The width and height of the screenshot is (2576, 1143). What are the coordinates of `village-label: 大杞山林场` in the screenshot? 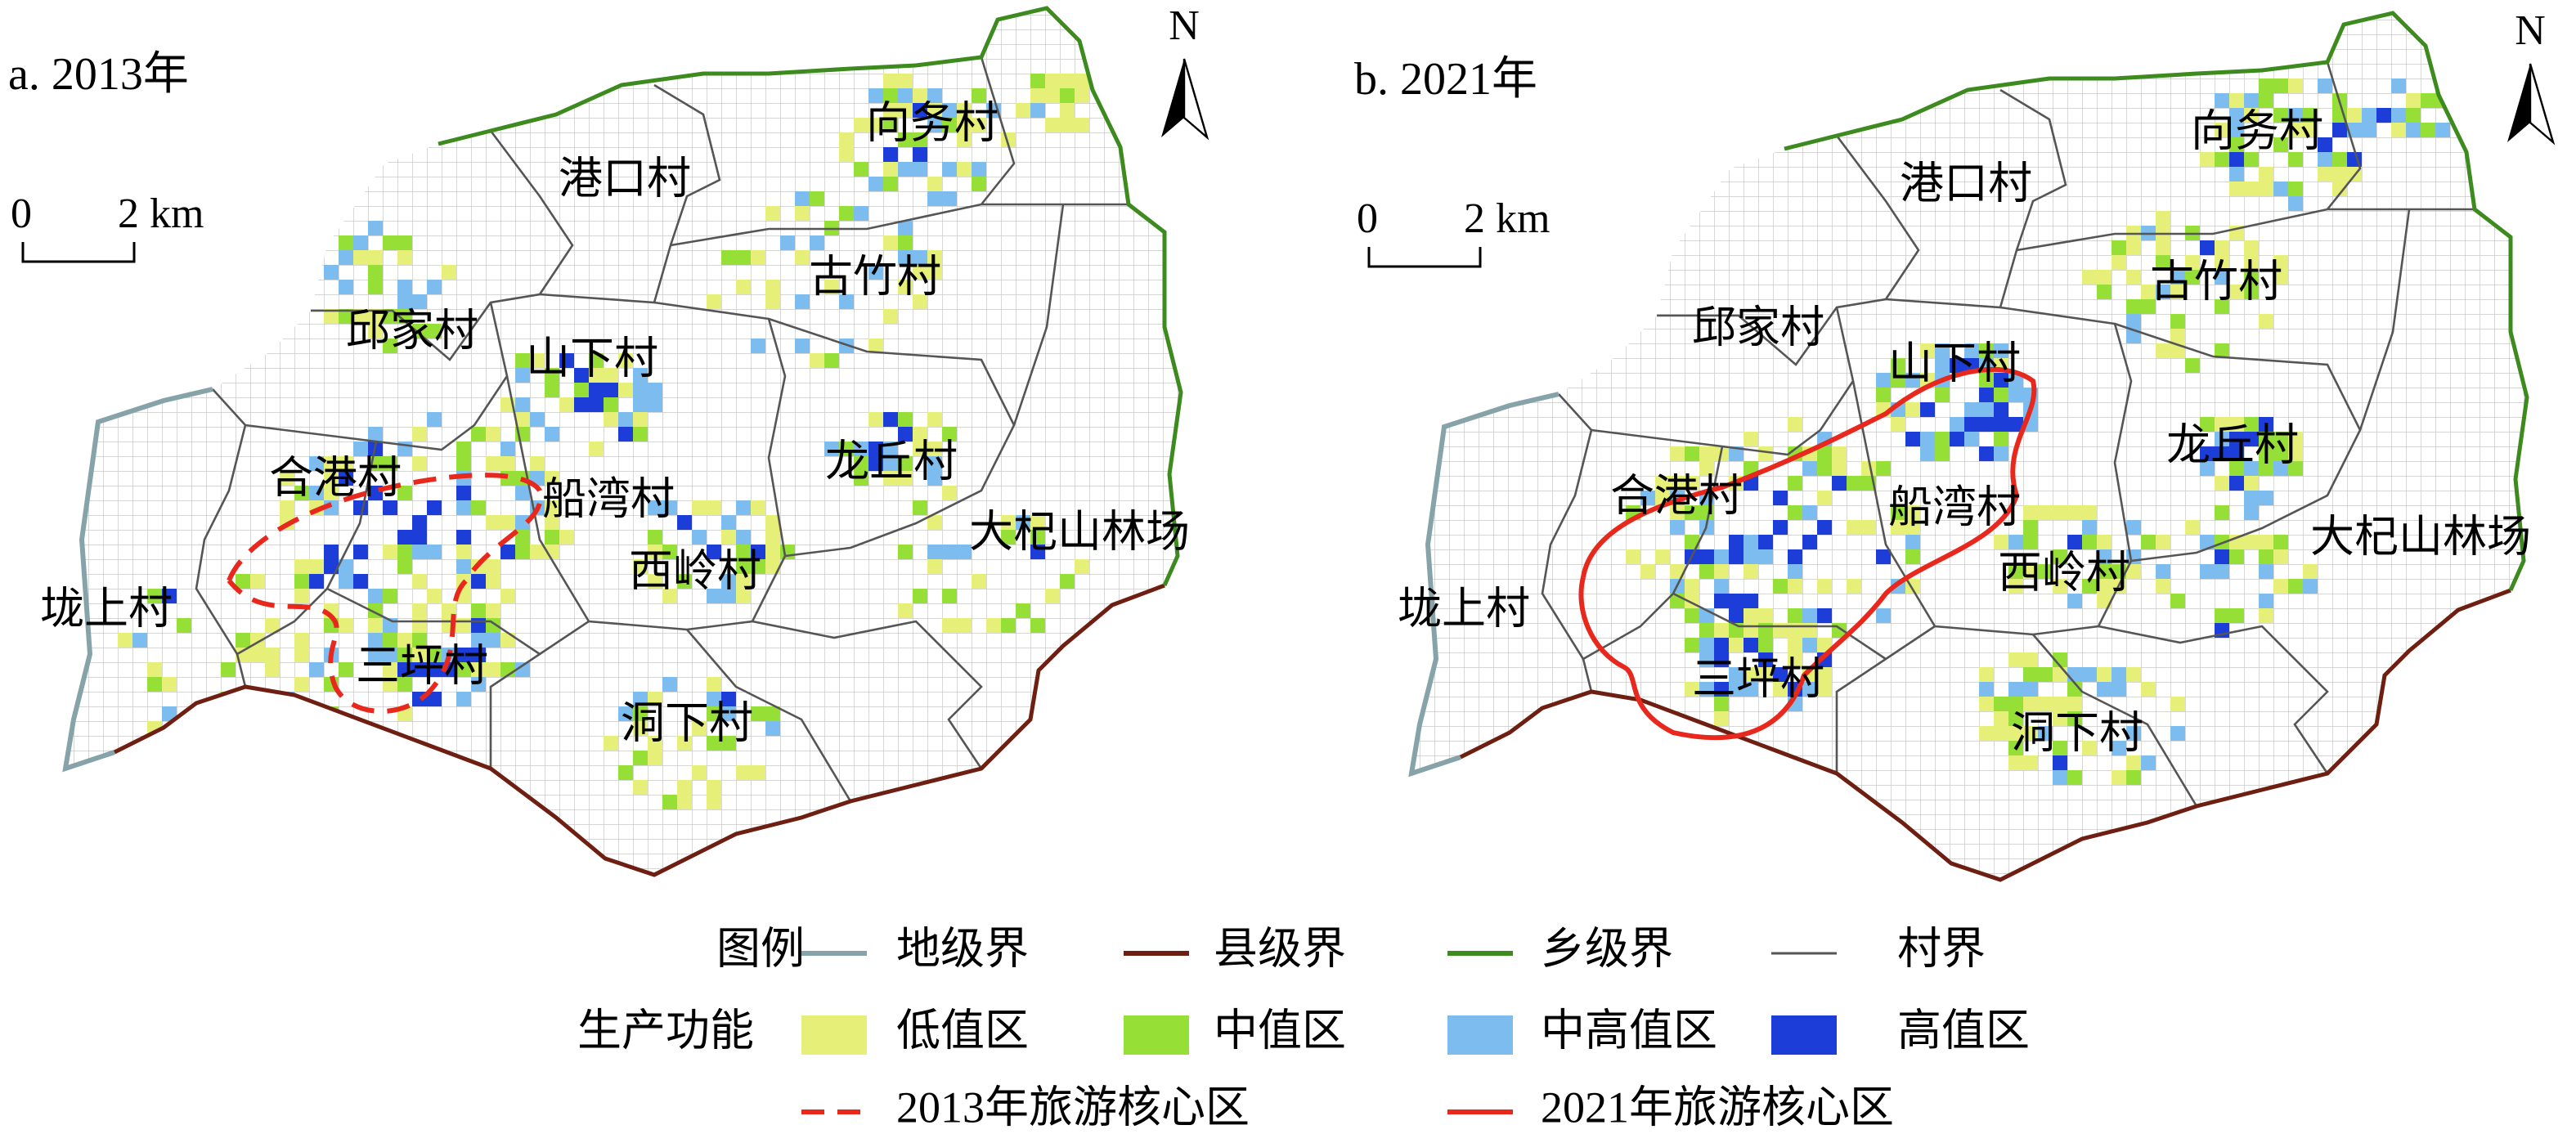 It's located at (2421, 536).